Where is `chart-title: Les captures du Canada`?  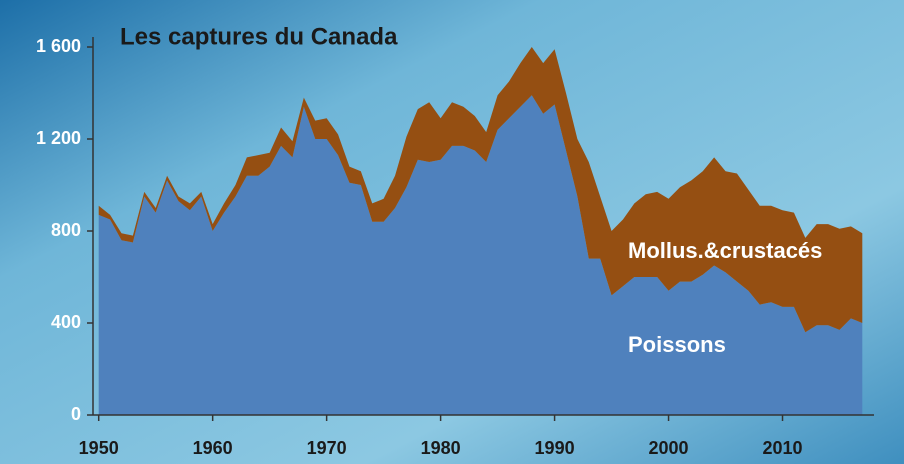
chart-title: Les captures du Canada is located at coordinates (259, 36).